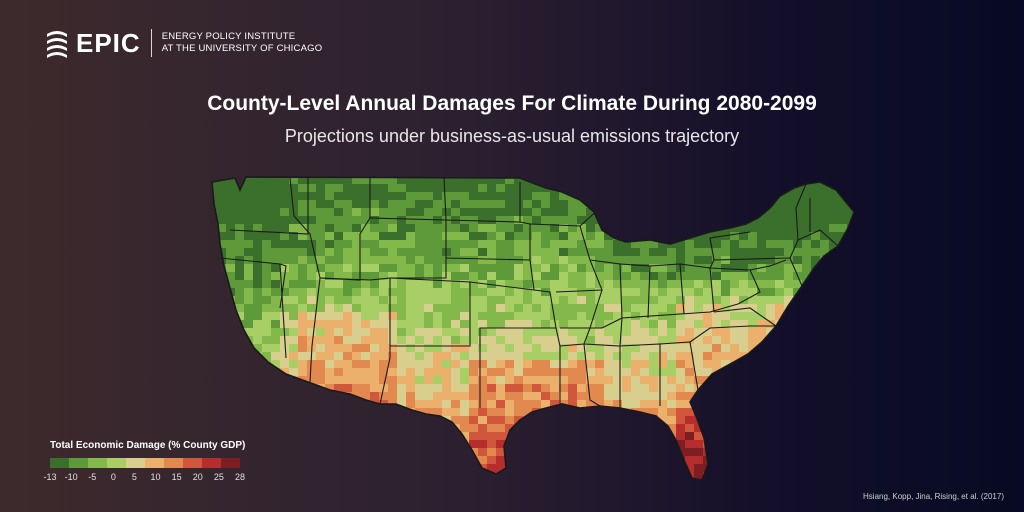 This screenshot has height=512, width=1024. Describe the element at coordinates (57, 44) in the screenshot. I see `epic-logo-icon` at that location.